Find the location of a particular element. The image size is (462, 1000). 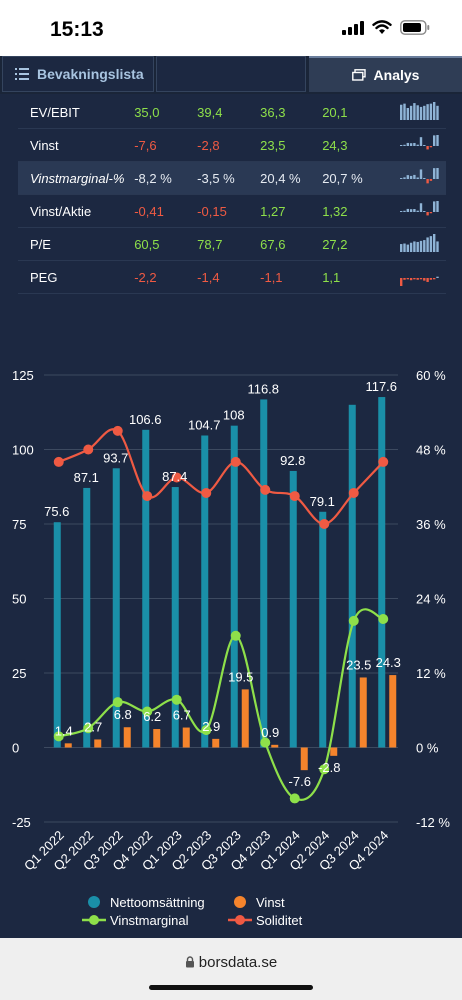

tab-analysis: Analys is located at coordinates (385, 74).